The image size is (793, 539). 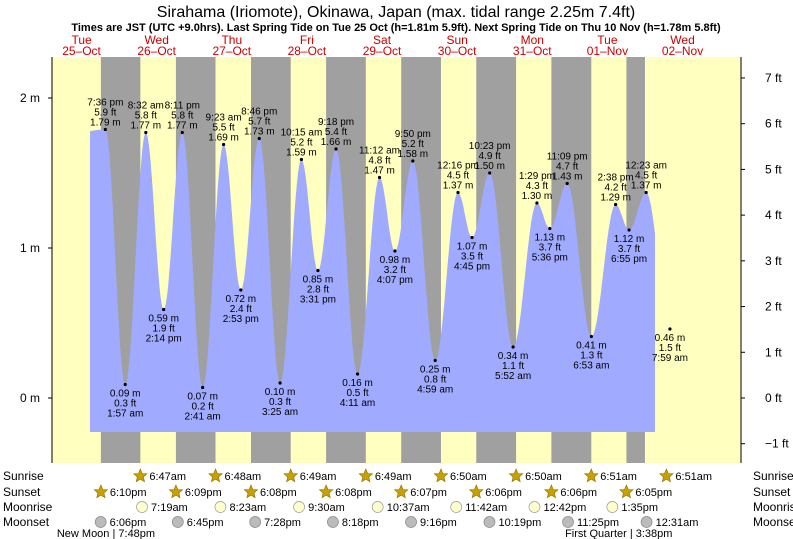 I want to click on tide-meters: 1.29 m, so click(x=615, y=198).